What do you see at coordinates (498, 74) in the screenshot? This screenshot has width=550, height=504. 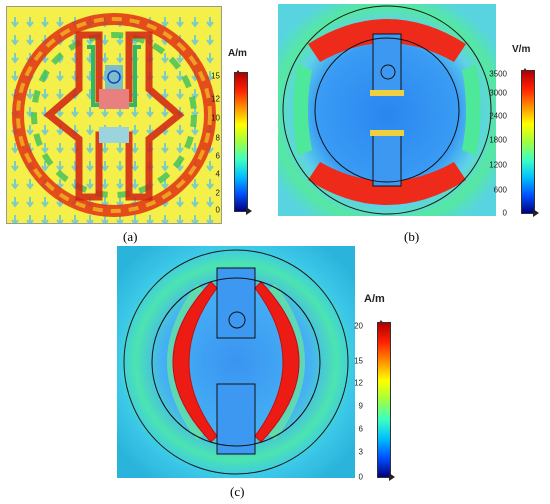 I see `tick-label: 3500` at bounding box center [498, 74].